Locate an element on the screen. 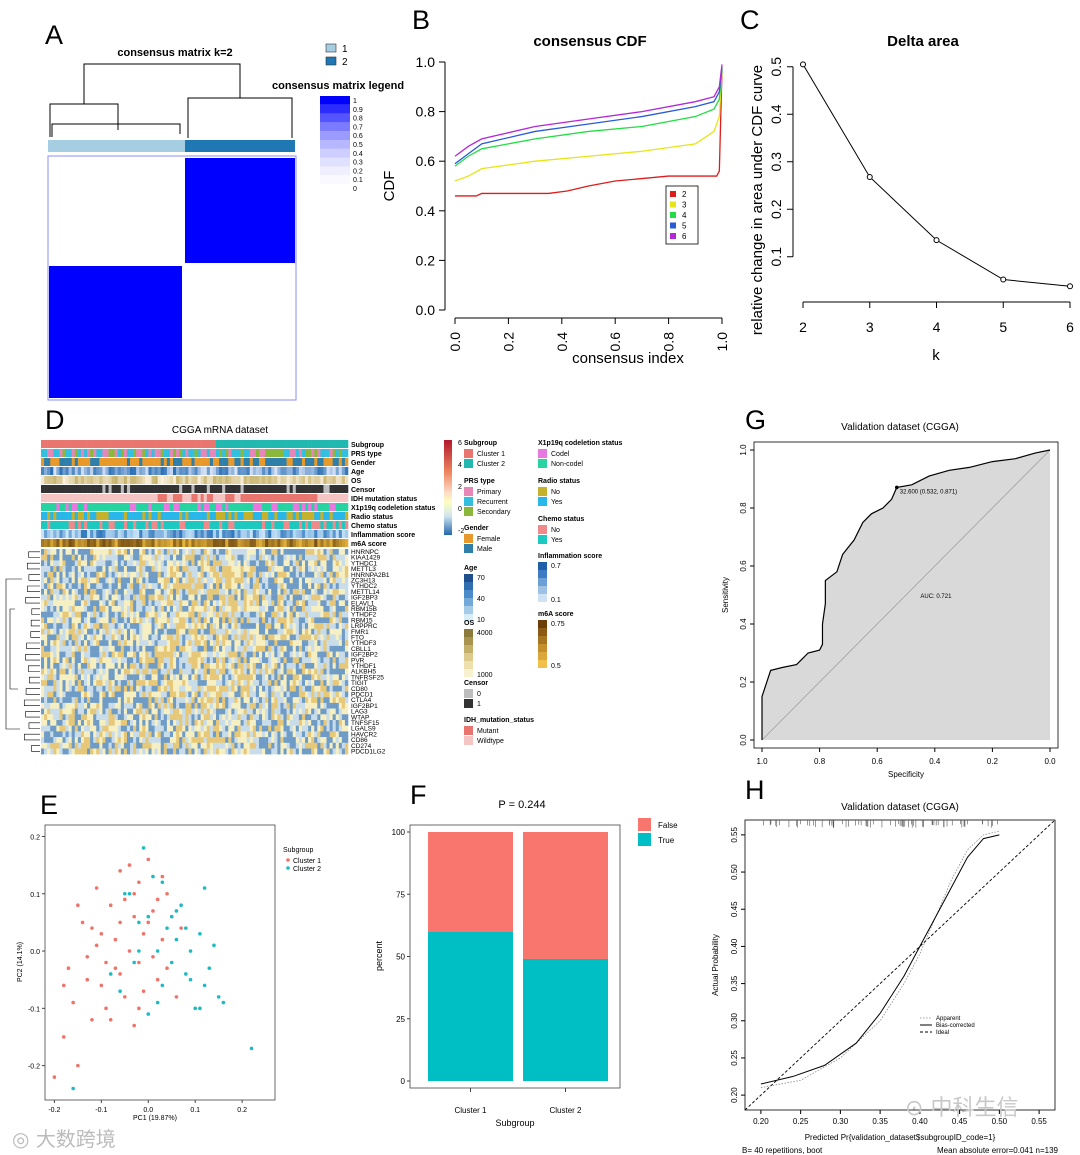  y-tick-label: 1.0 is located at coordinates (426, 62).